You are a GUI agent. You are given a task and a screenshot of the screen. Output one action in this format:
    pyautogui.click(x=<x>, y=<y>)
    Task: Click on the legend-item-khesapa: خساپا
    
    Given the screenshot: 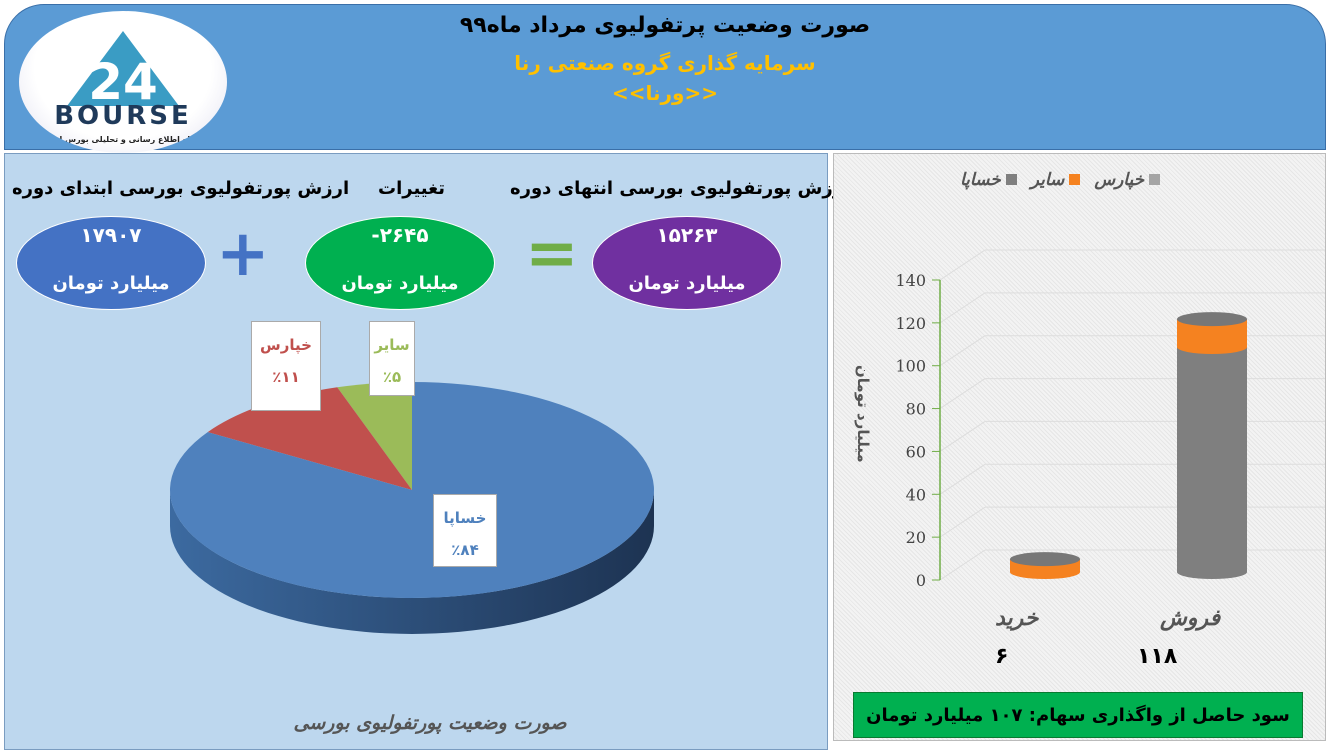 What is the action you would take?
    pyautogui.click(x=988, y=180)
    